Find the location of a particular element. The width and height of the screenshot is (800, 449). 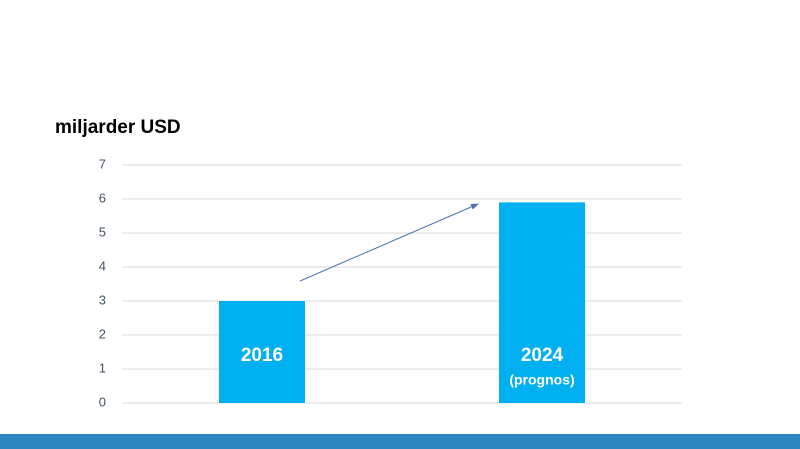

y-tick-label: 2 is located at coordinates (102, 333).